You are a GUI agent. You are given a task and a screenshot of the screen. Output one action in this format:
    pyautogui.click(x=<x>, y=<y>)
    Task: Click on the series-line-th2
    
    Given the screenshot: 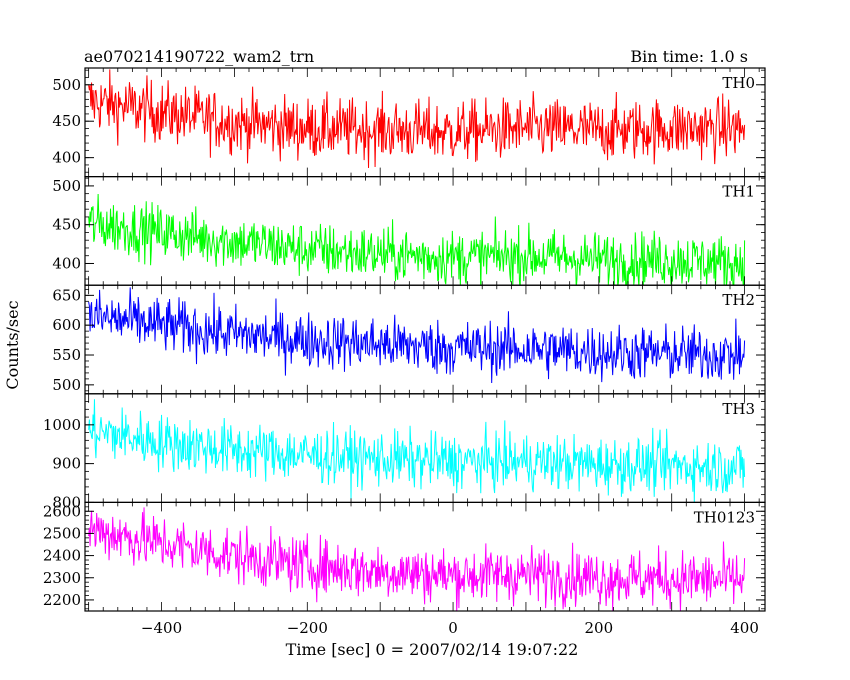 What is the action you would take?
    pyautogui.click(x=417, y=335)
    